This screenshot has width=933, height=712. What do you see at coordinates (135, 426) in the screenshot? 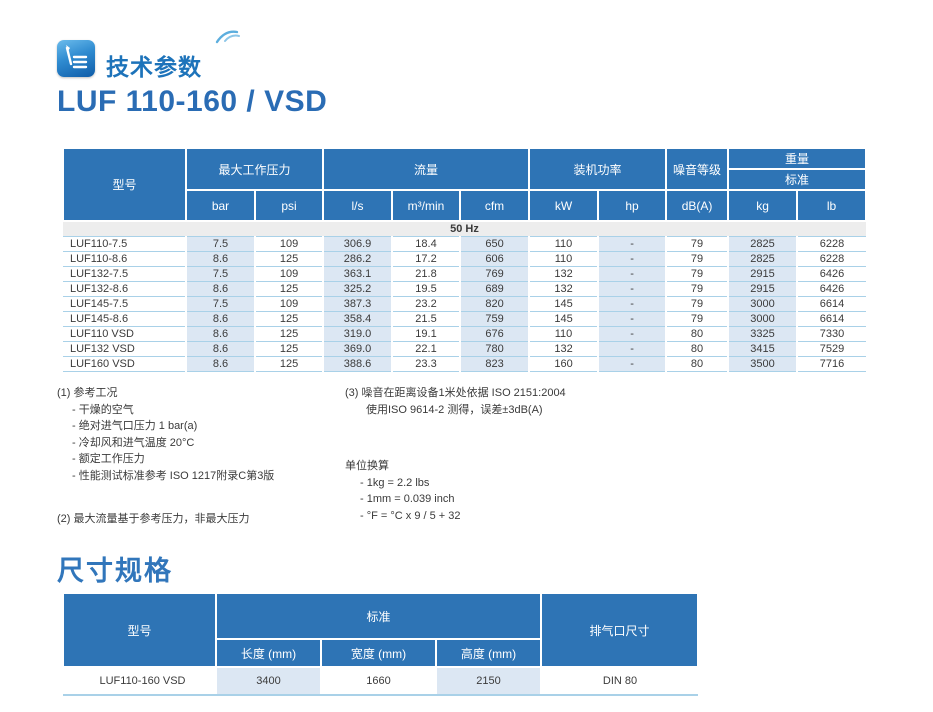
I see `list-item: - 绝对进气口压力 1 bar(a)` at bounding box center [135, 426].